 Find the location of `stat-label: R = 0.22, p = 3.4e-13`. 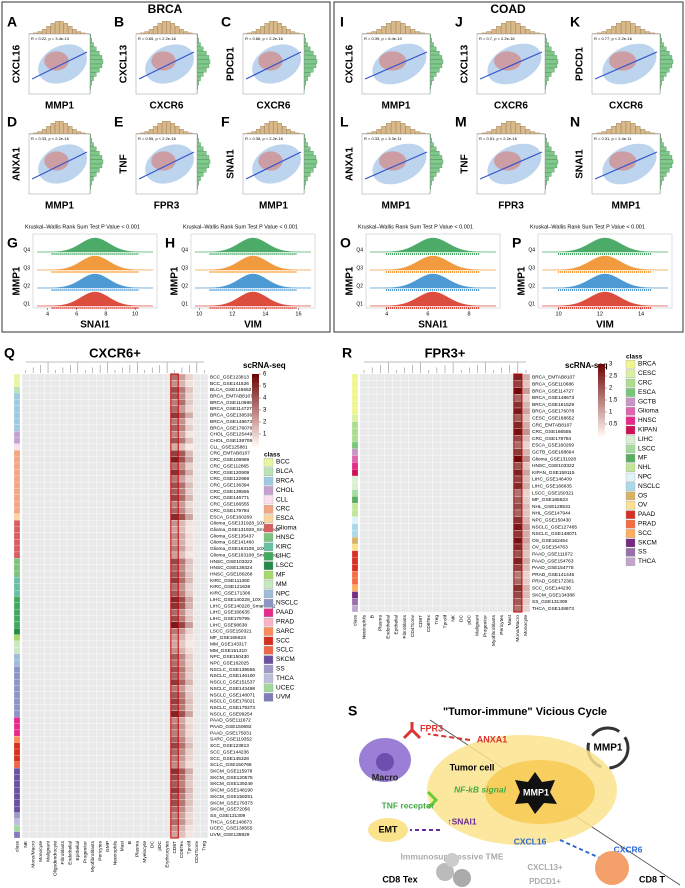

stat-label: R = 0.22, p = 3.4e-13 is located at coordinates (50, 38).